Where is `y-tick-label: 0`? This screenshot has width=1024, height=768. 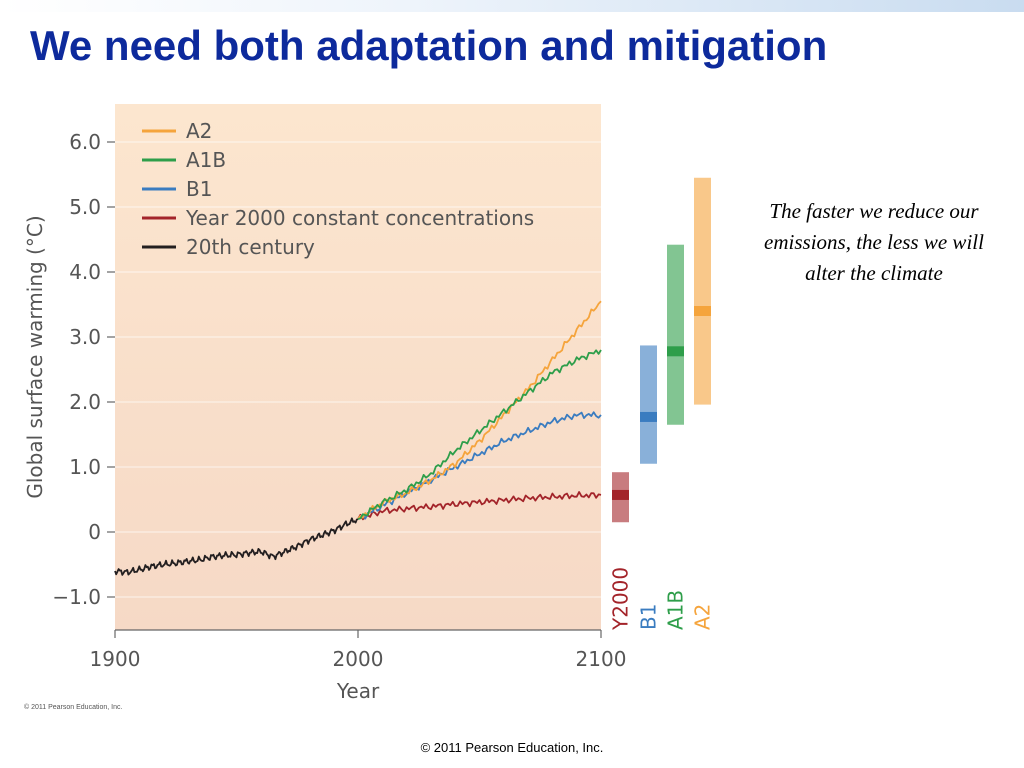 y-tick-label: 0 is located at coordinates (94, 532).